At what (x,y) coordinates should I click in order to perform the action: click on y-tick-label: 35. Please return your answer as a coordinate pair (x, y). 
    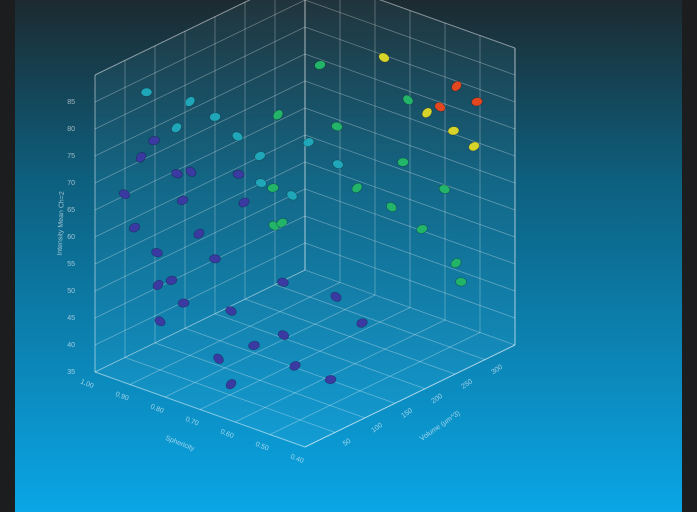
    Looking at the image, I should click on (71, 372).